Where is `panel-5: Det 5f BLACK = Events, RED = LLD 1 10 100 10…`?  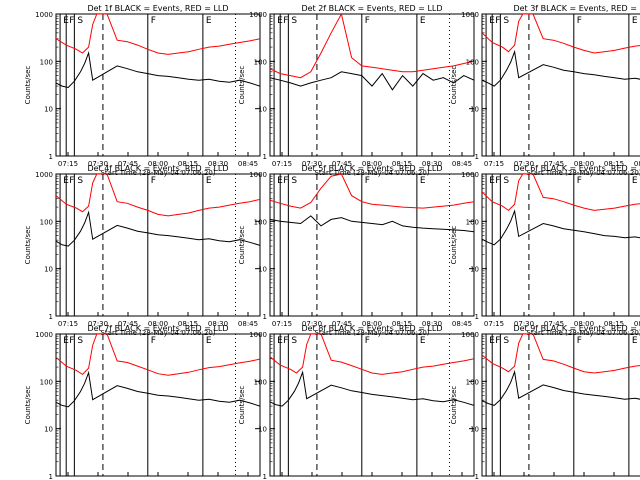 panel-5: Det 5f BLACK = Events, RED = LLD 1 10 100 10… is located at coordinates (356, 250).